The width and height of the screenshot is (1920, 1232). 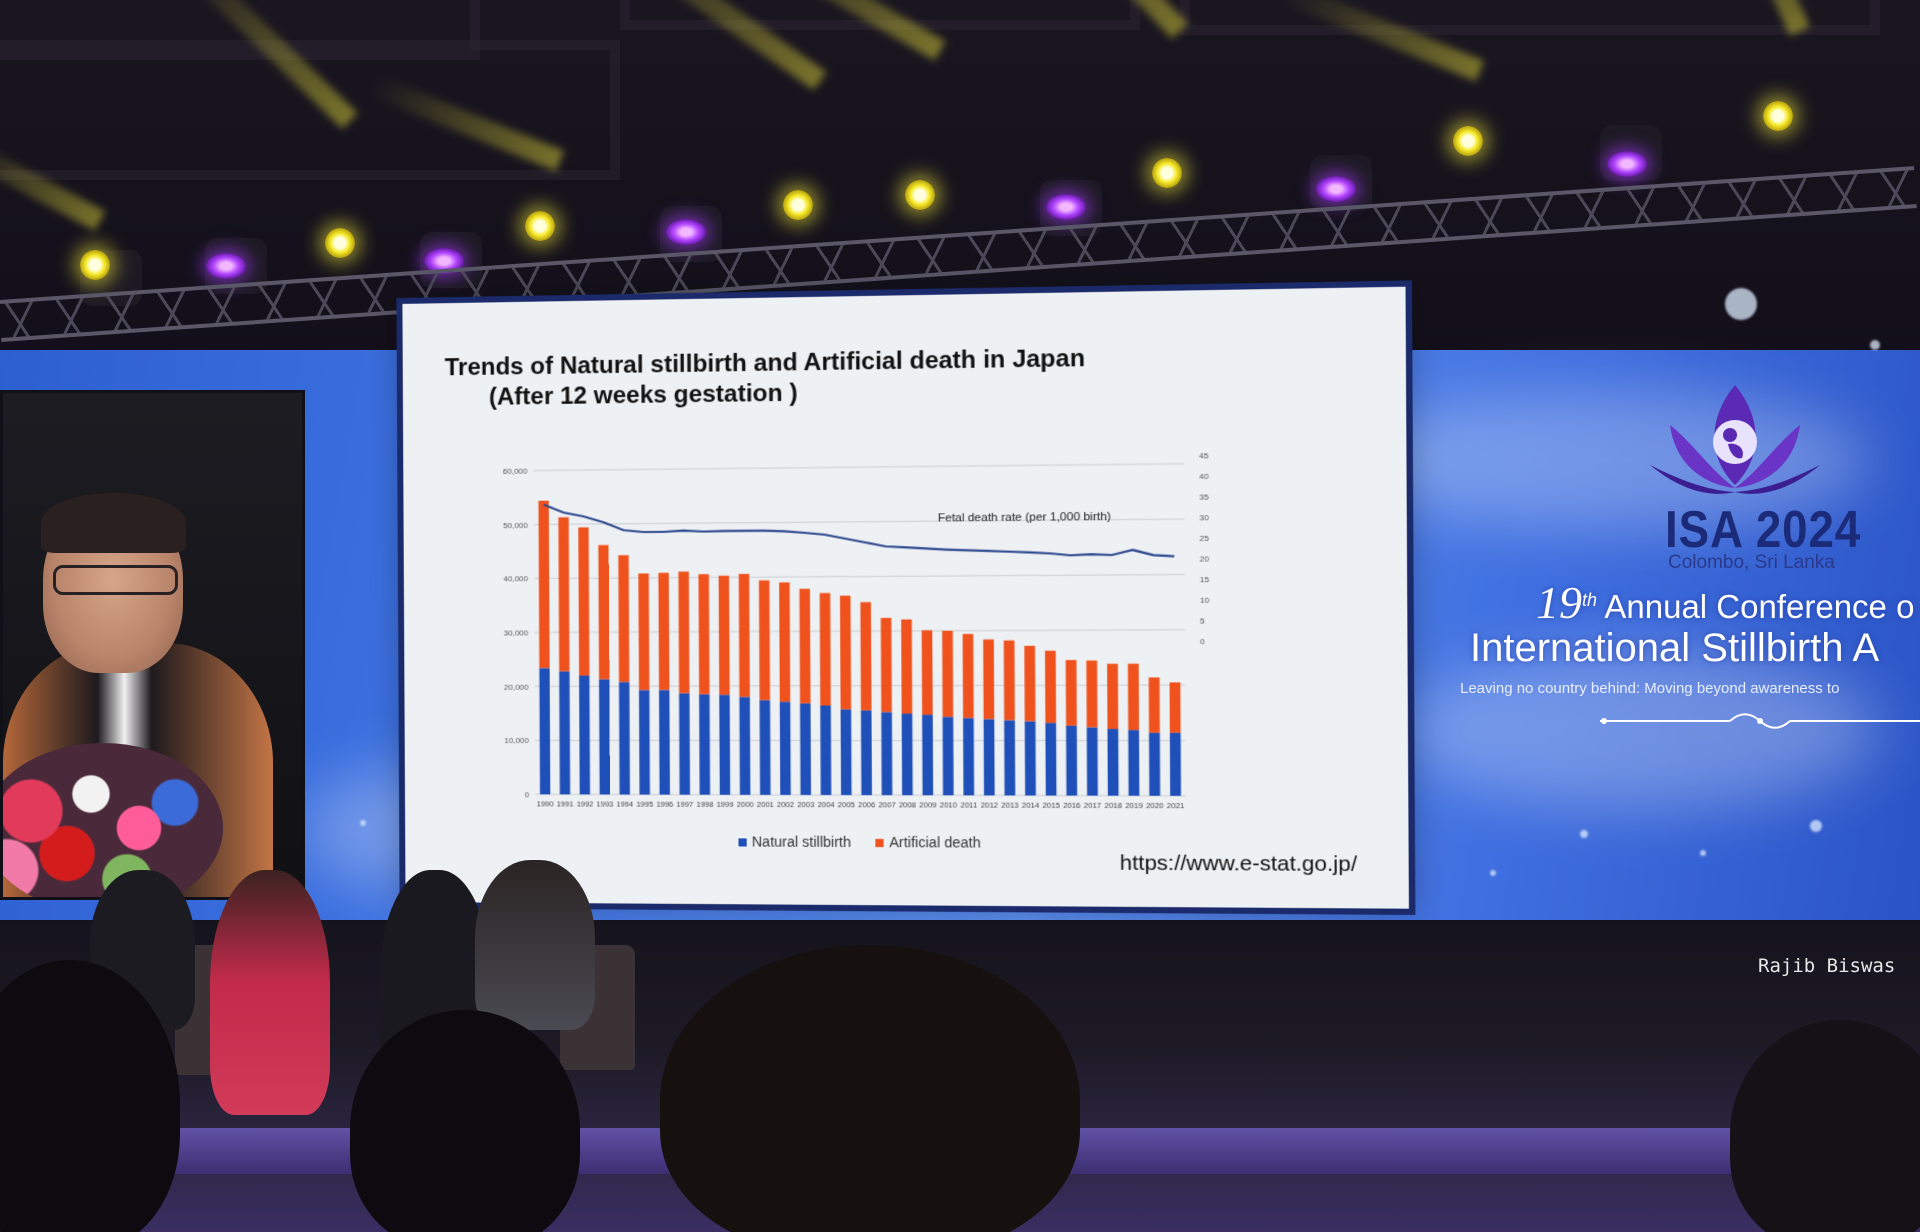 What do you see at coordinates (1205, 579) in the screenshot?
I see `y-right-tick-label: 15` at bounding box center [1205, 579].